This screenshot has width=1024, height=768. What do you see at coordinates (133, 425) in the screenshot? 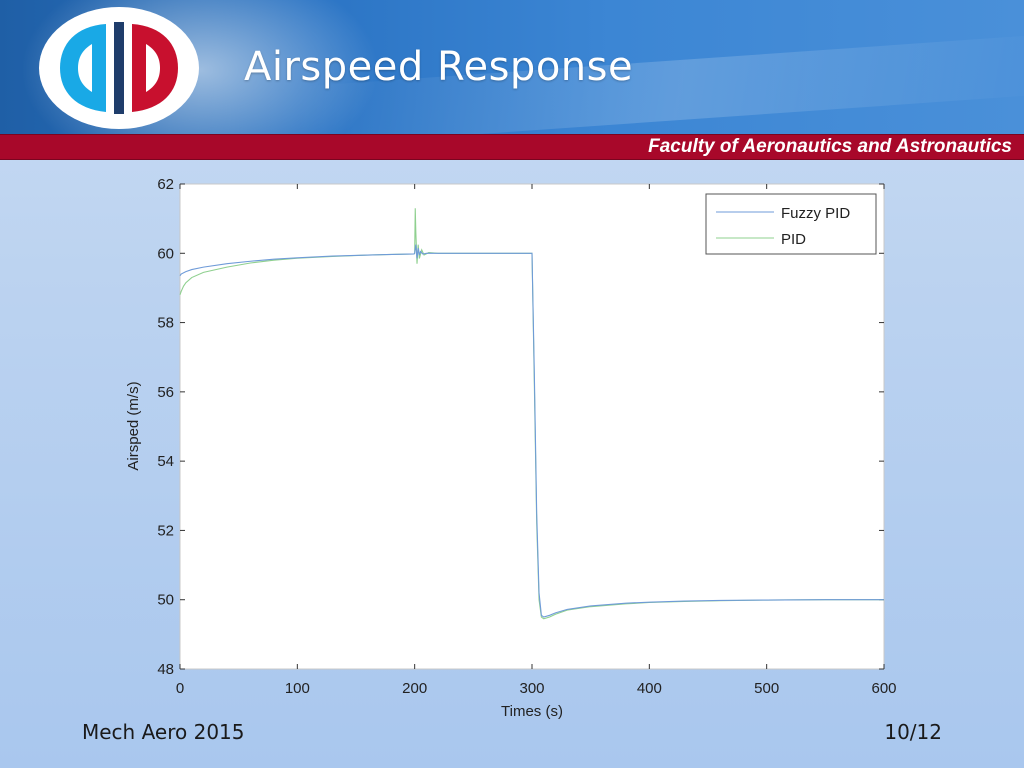
I see `y-axis-label: Airsped (m/s)` at bounding box center [133, 425].